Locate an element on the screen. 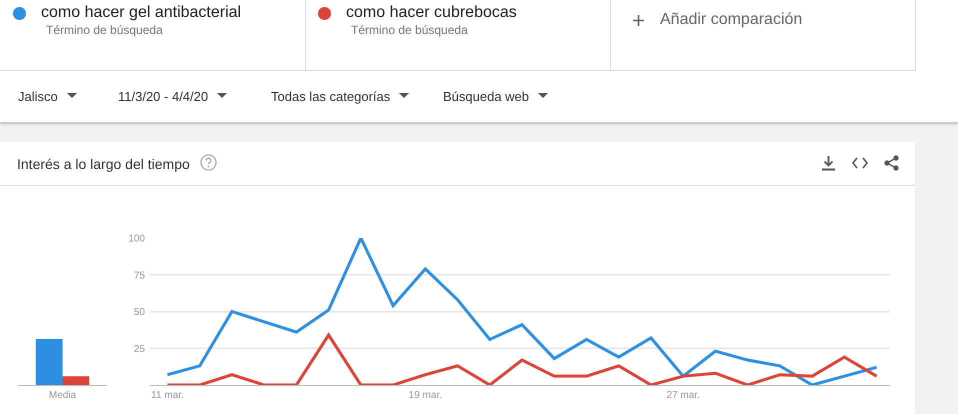 The width and height of the screenshot is (958, 414). line-series is located at coordinates (522, 359).